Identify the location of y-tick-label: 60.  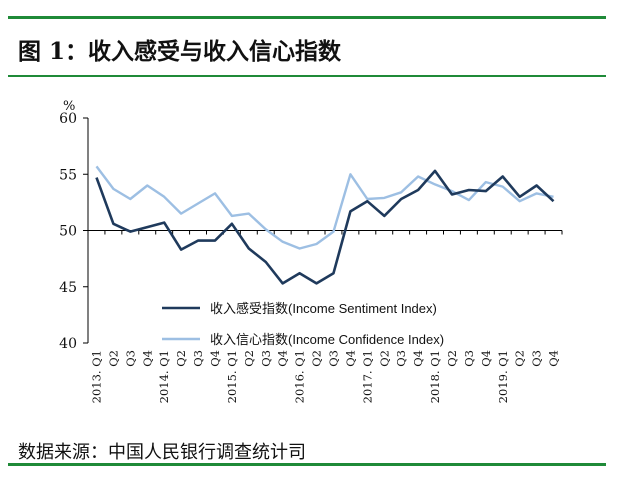
(68, 119).